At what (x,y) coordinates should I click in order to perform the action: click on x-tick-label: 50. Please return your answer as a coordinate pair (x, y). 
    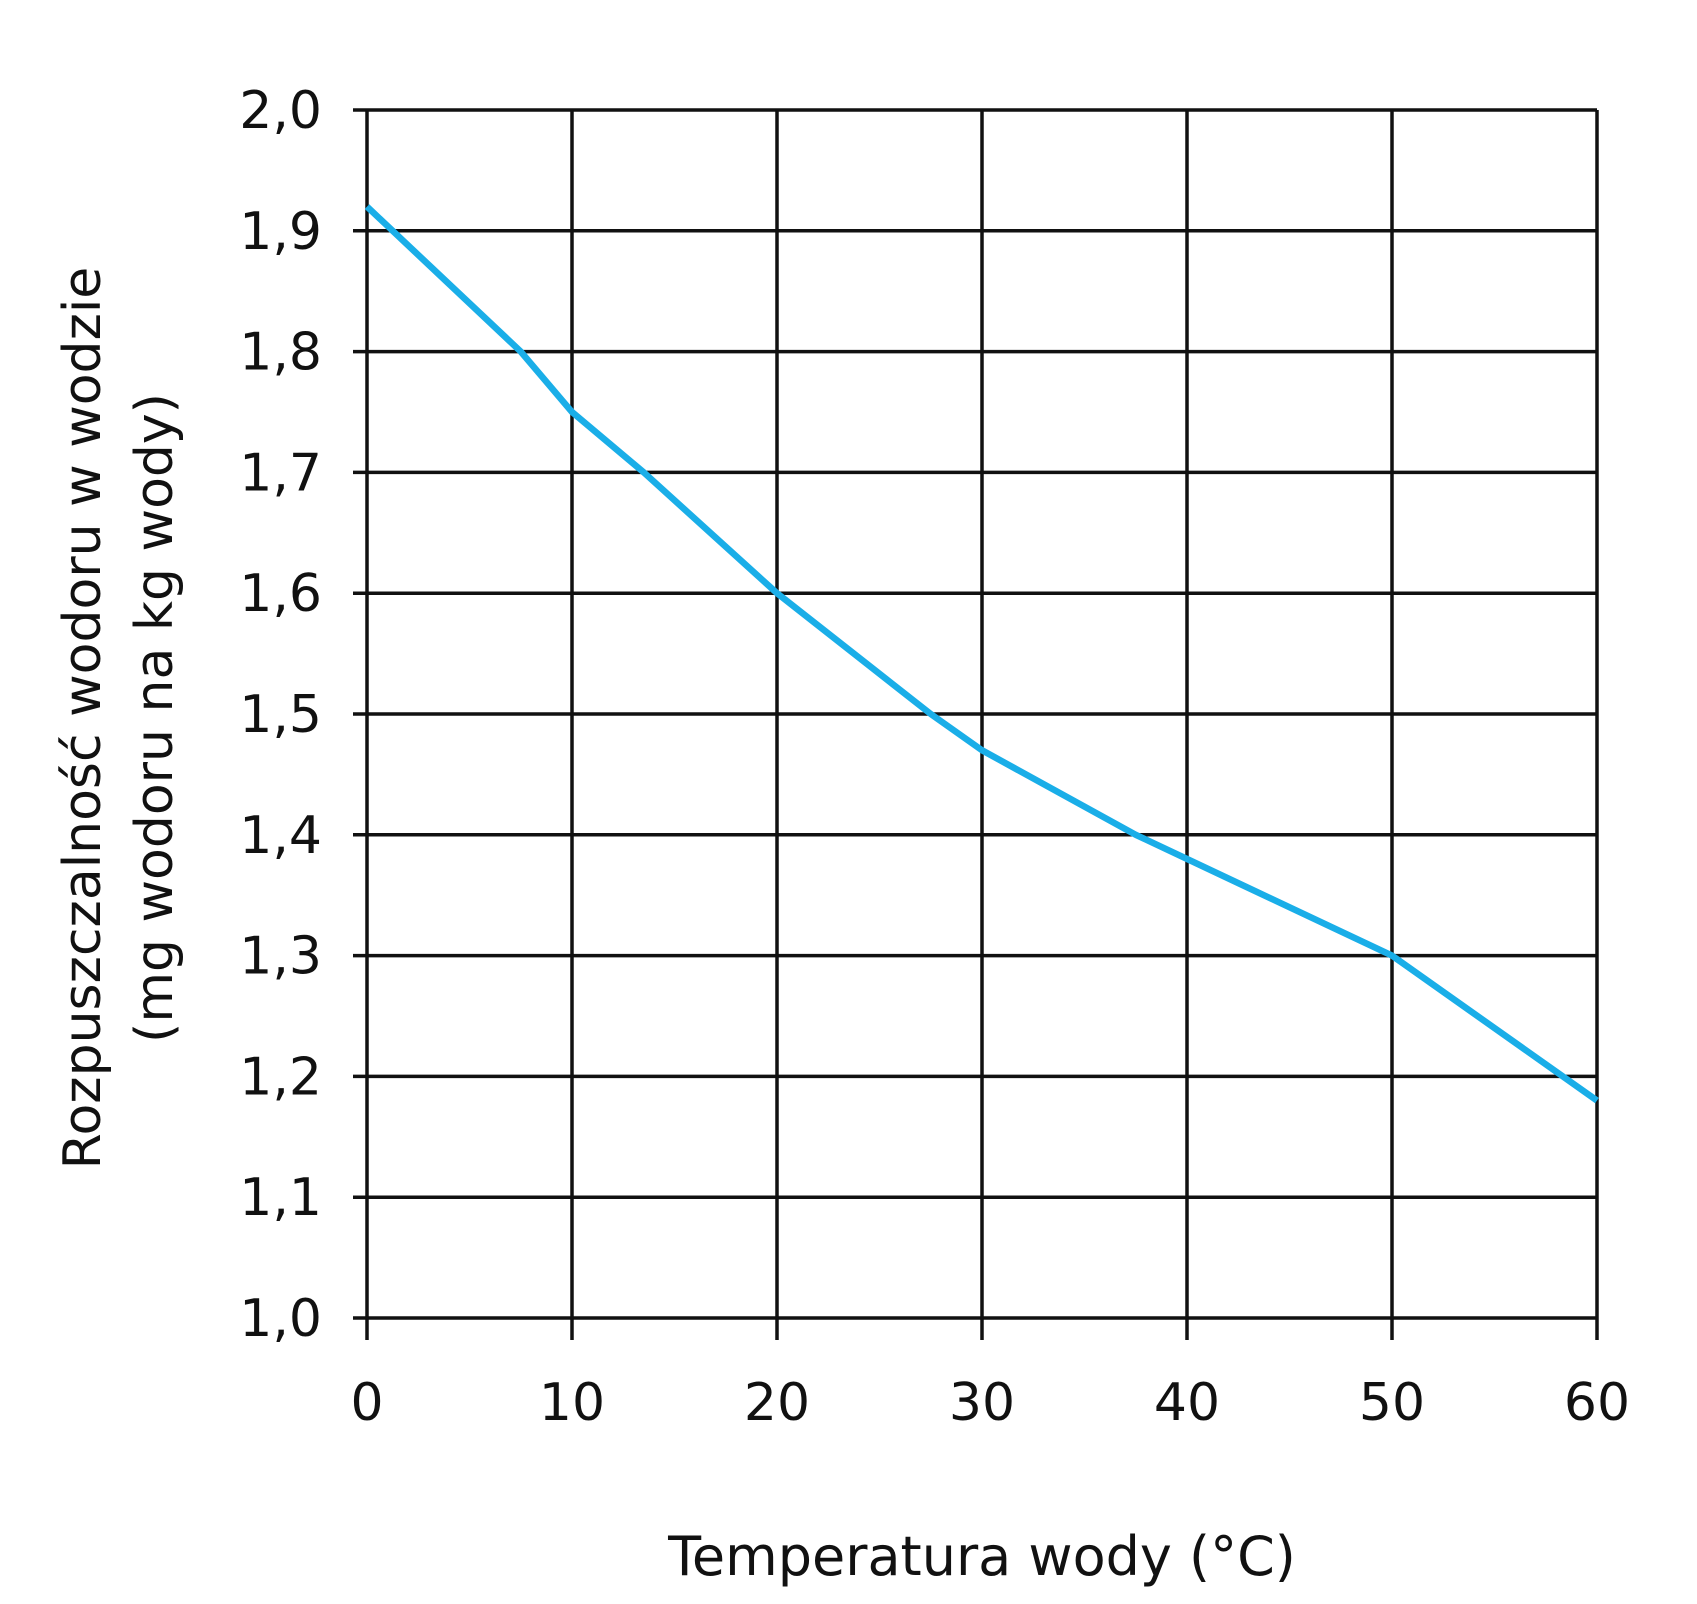
    Looking at the image, I should click on (1392, 1403).